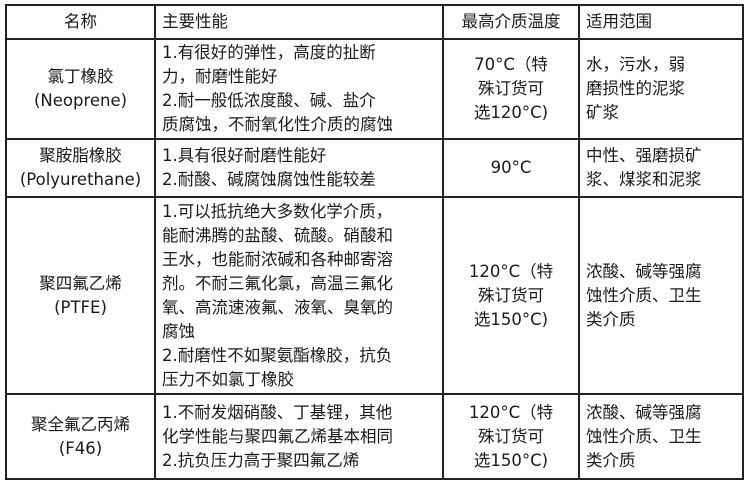  Describe the element at coordinates (635, 64) in the screenshot. I see `cell-line: 水，污水，弱` at that location.